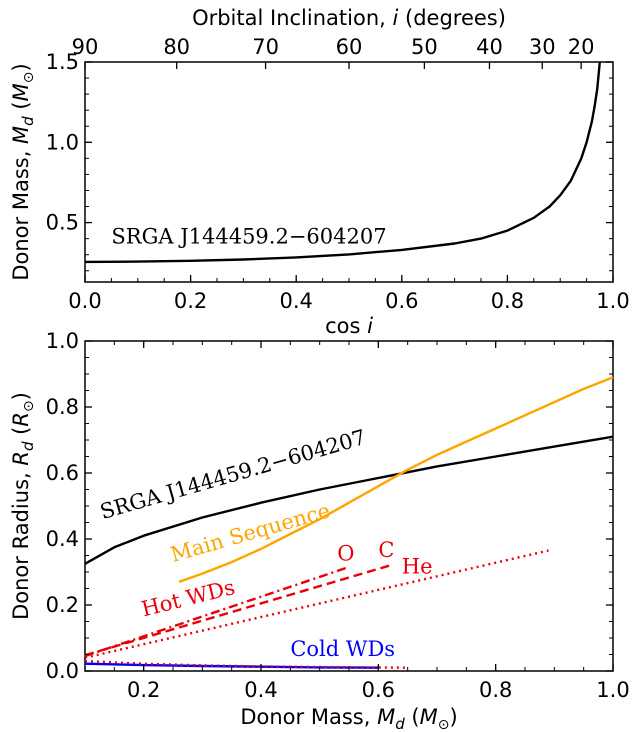 This screenshot has height=732, width=632. Describe the element at coordinates (507, 301) in the screenshot. I see `top-xtick-label: 0.8` at that location.